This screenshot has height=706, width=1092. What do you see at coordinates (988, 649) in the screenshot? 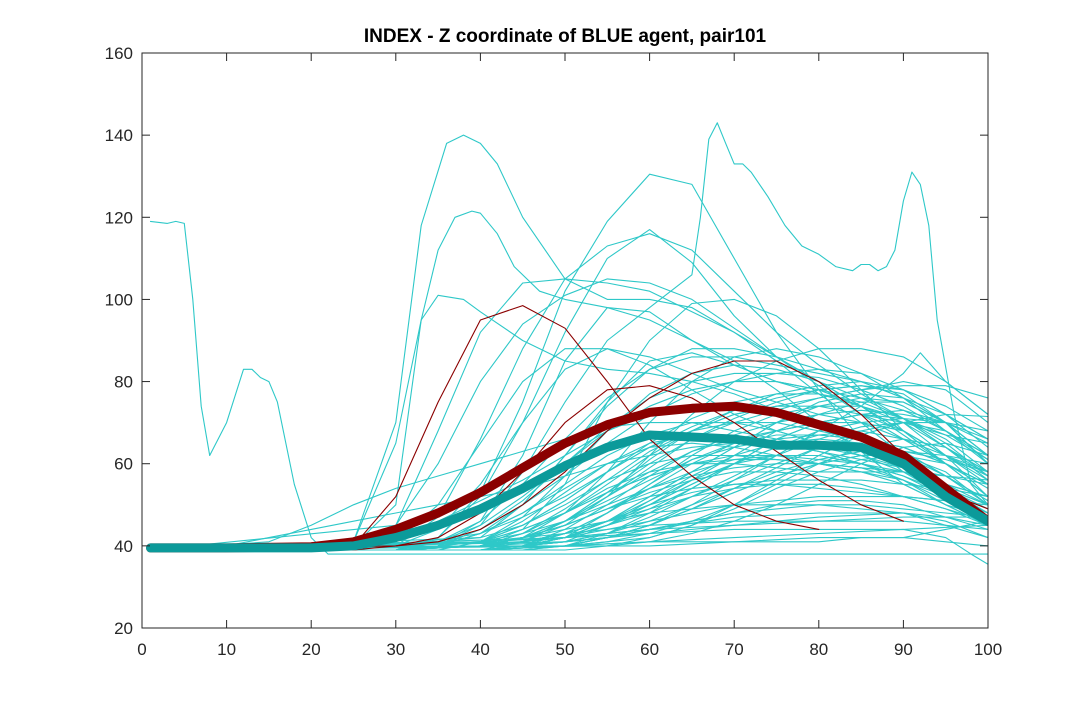
I see `x-tick-label: 100` at bounding box center [988, 649].